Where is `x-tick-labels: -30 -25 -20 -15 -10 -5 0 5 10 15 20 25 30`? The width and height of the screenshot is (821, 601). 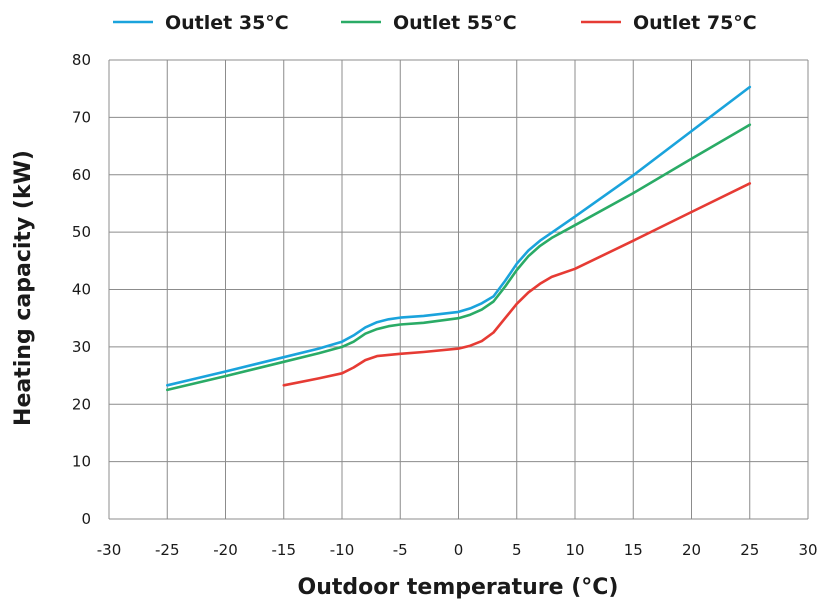 x-tick-labels: -30 -25 -20 -15 -10 -5 0 5 10 15 20 25 30 is located at coordinates (457, 550).